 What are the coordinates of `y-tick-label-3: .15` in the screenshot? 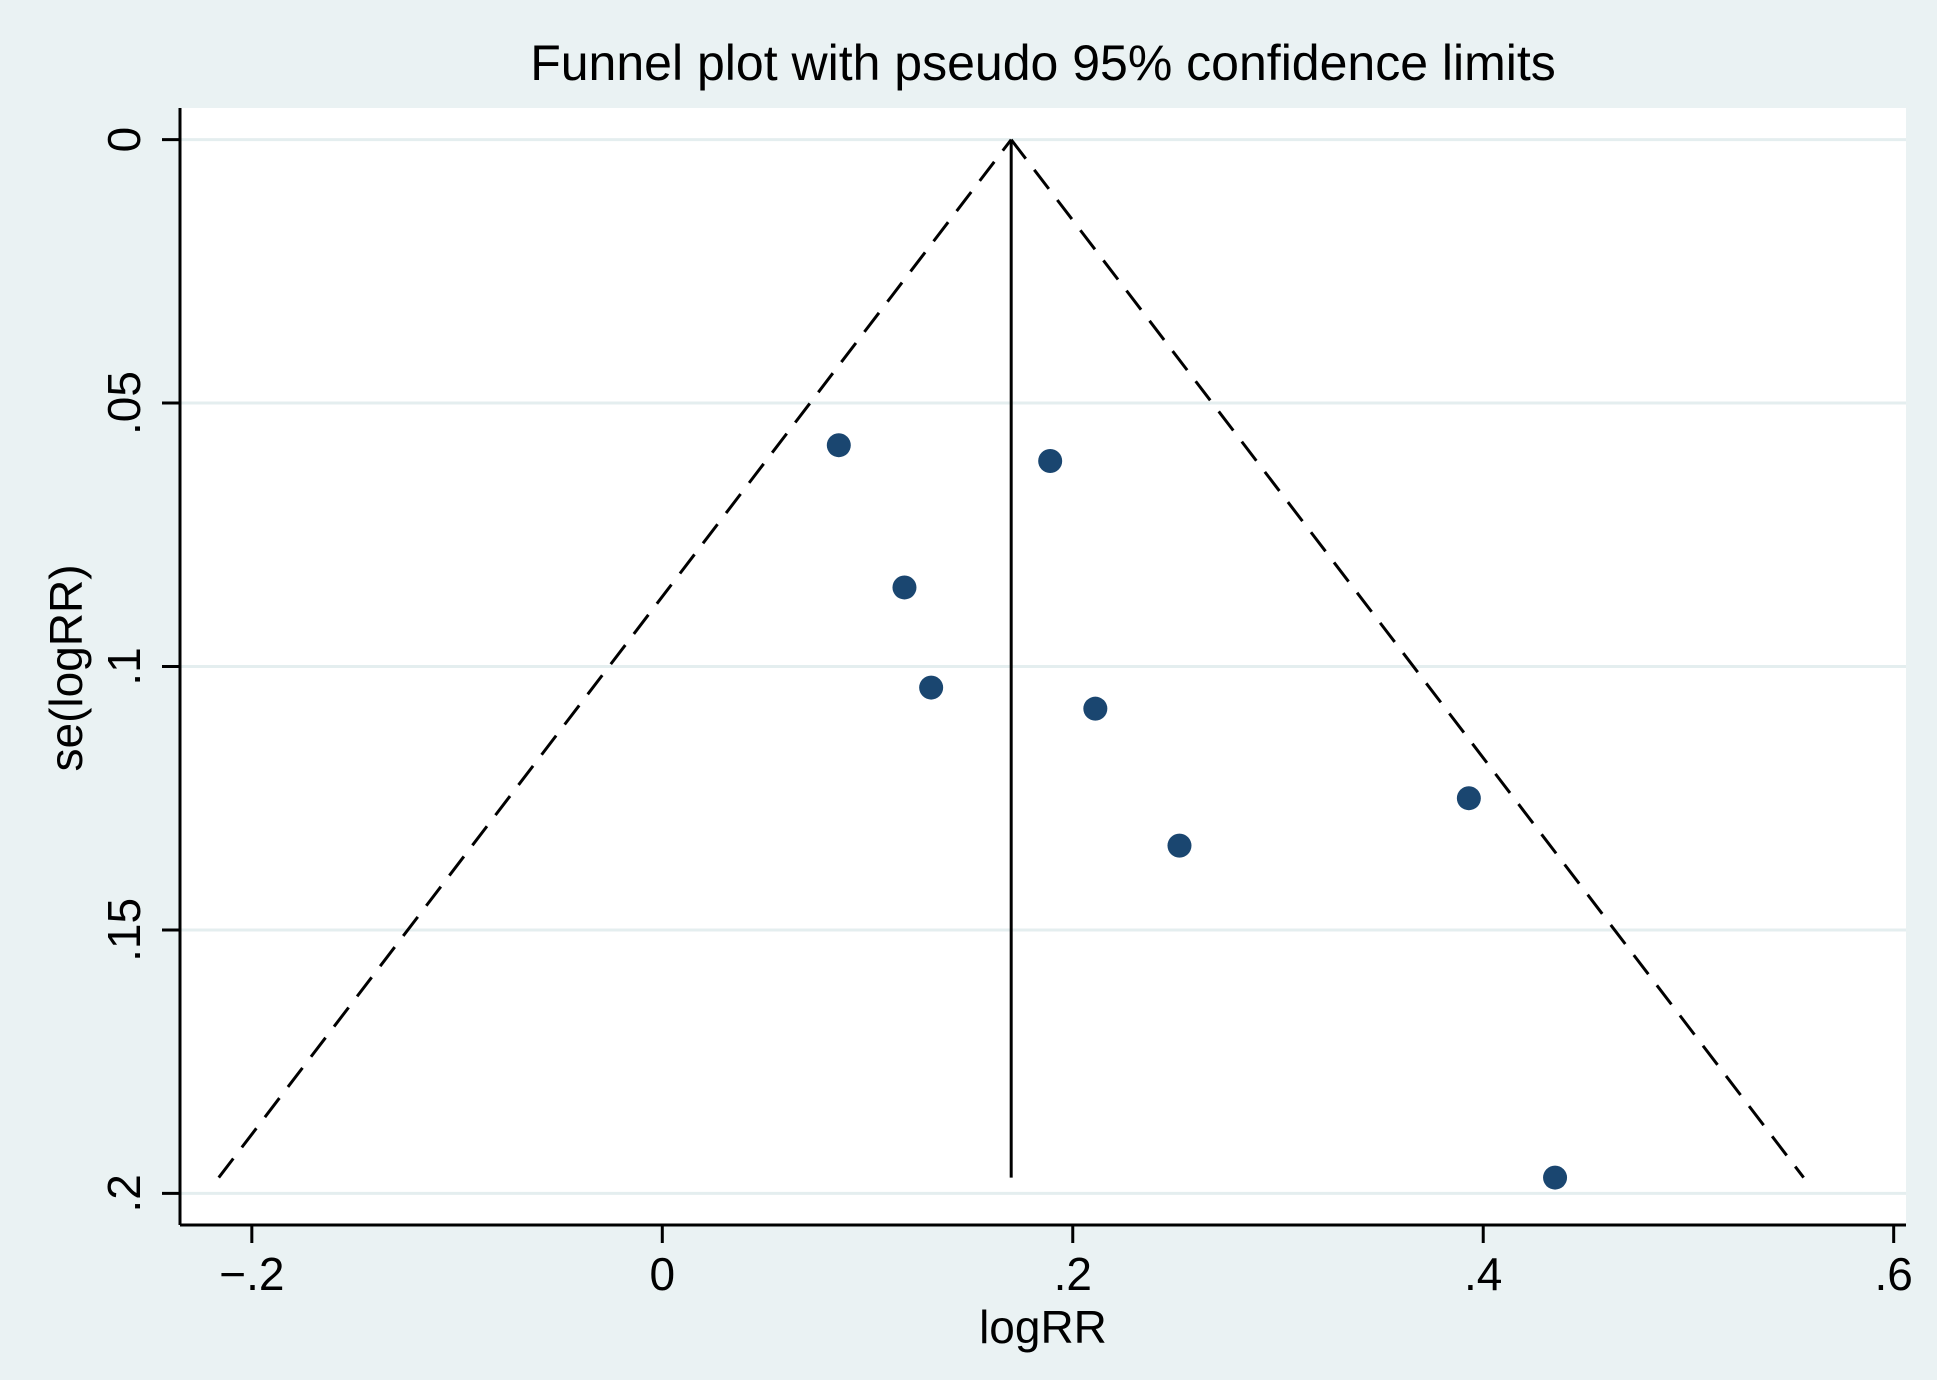 It's located at (124, 930).